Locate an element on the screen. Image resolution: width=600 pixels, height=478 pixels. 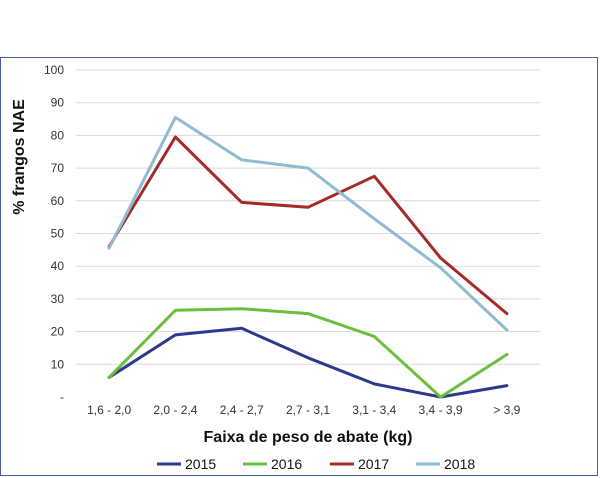
legend-item-2016: 2016 is located at coordinates (272, 464).